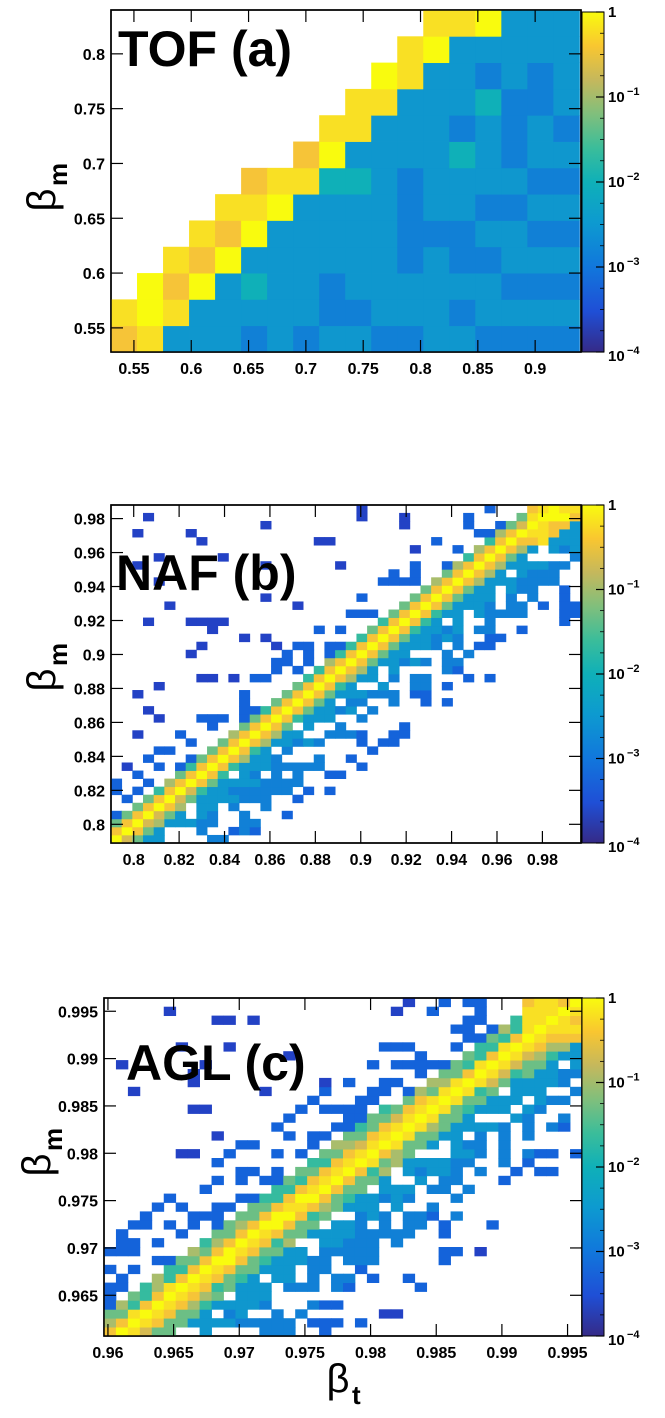 This screenshot has height=1418, width=665. What do you see at coordinates (305, 1353) in the screenshot?
I see `x-tick-label: 0.975` at bounding box center [305, 1353].